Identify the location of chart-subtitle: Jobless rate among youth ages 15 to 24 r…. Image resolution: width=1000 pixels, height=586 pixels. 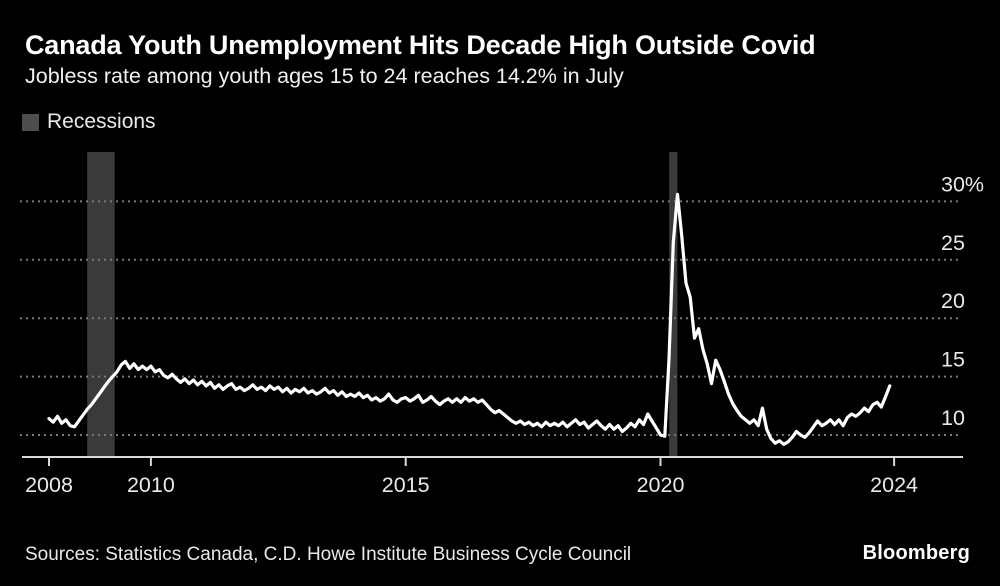
(324, 76).